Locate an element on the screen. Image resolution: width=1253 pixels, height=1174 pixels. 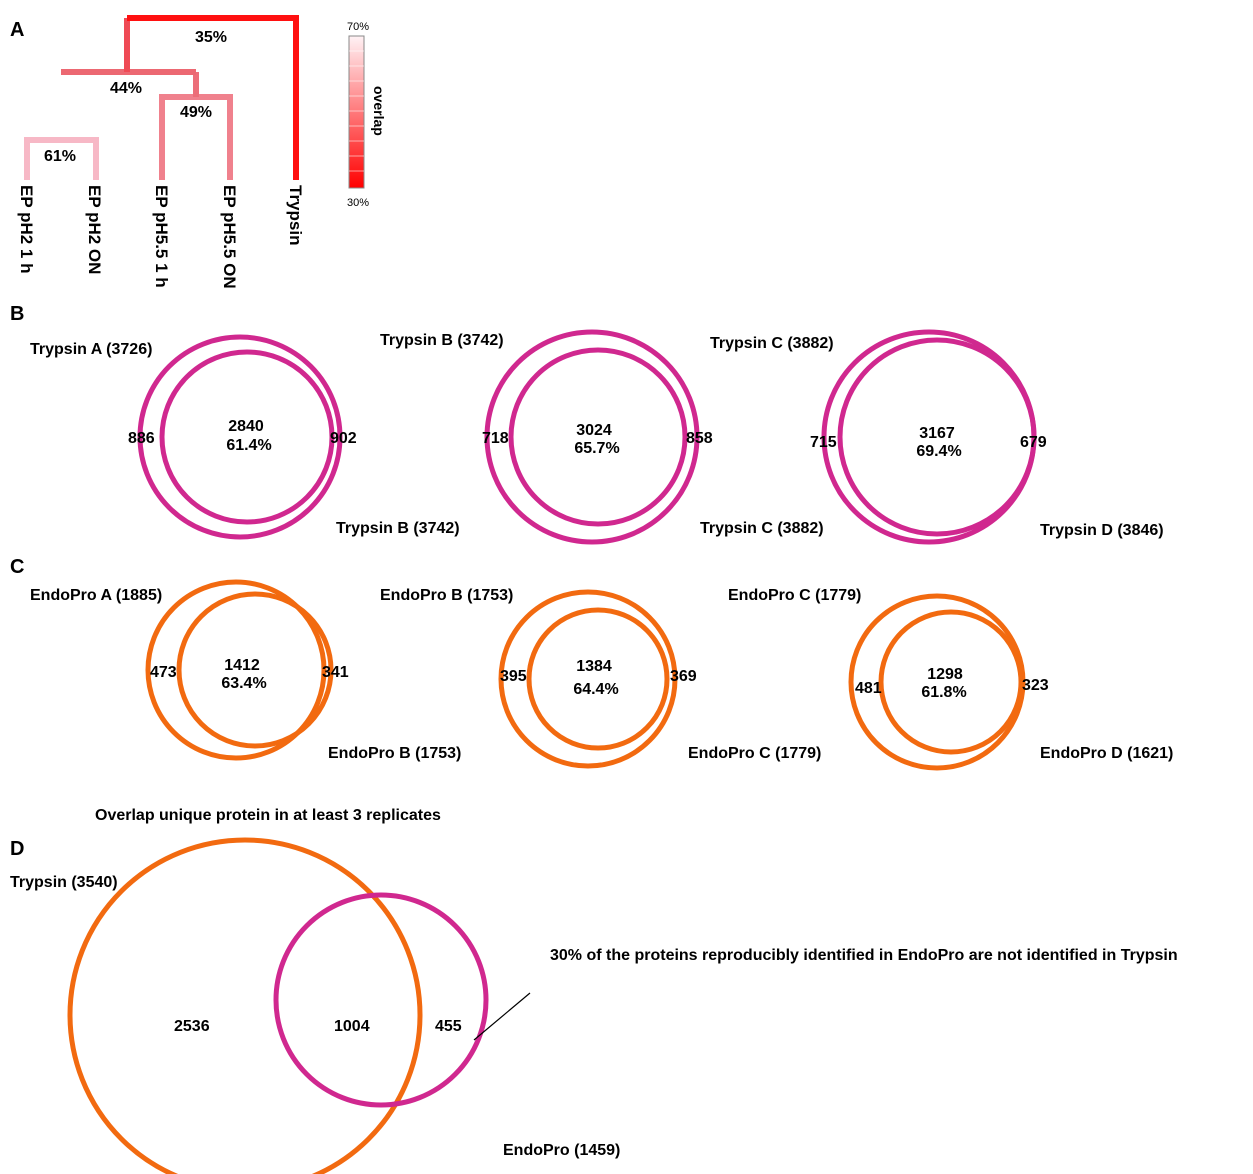
merge-35-label: 35% is located at coordinates (211, 37).